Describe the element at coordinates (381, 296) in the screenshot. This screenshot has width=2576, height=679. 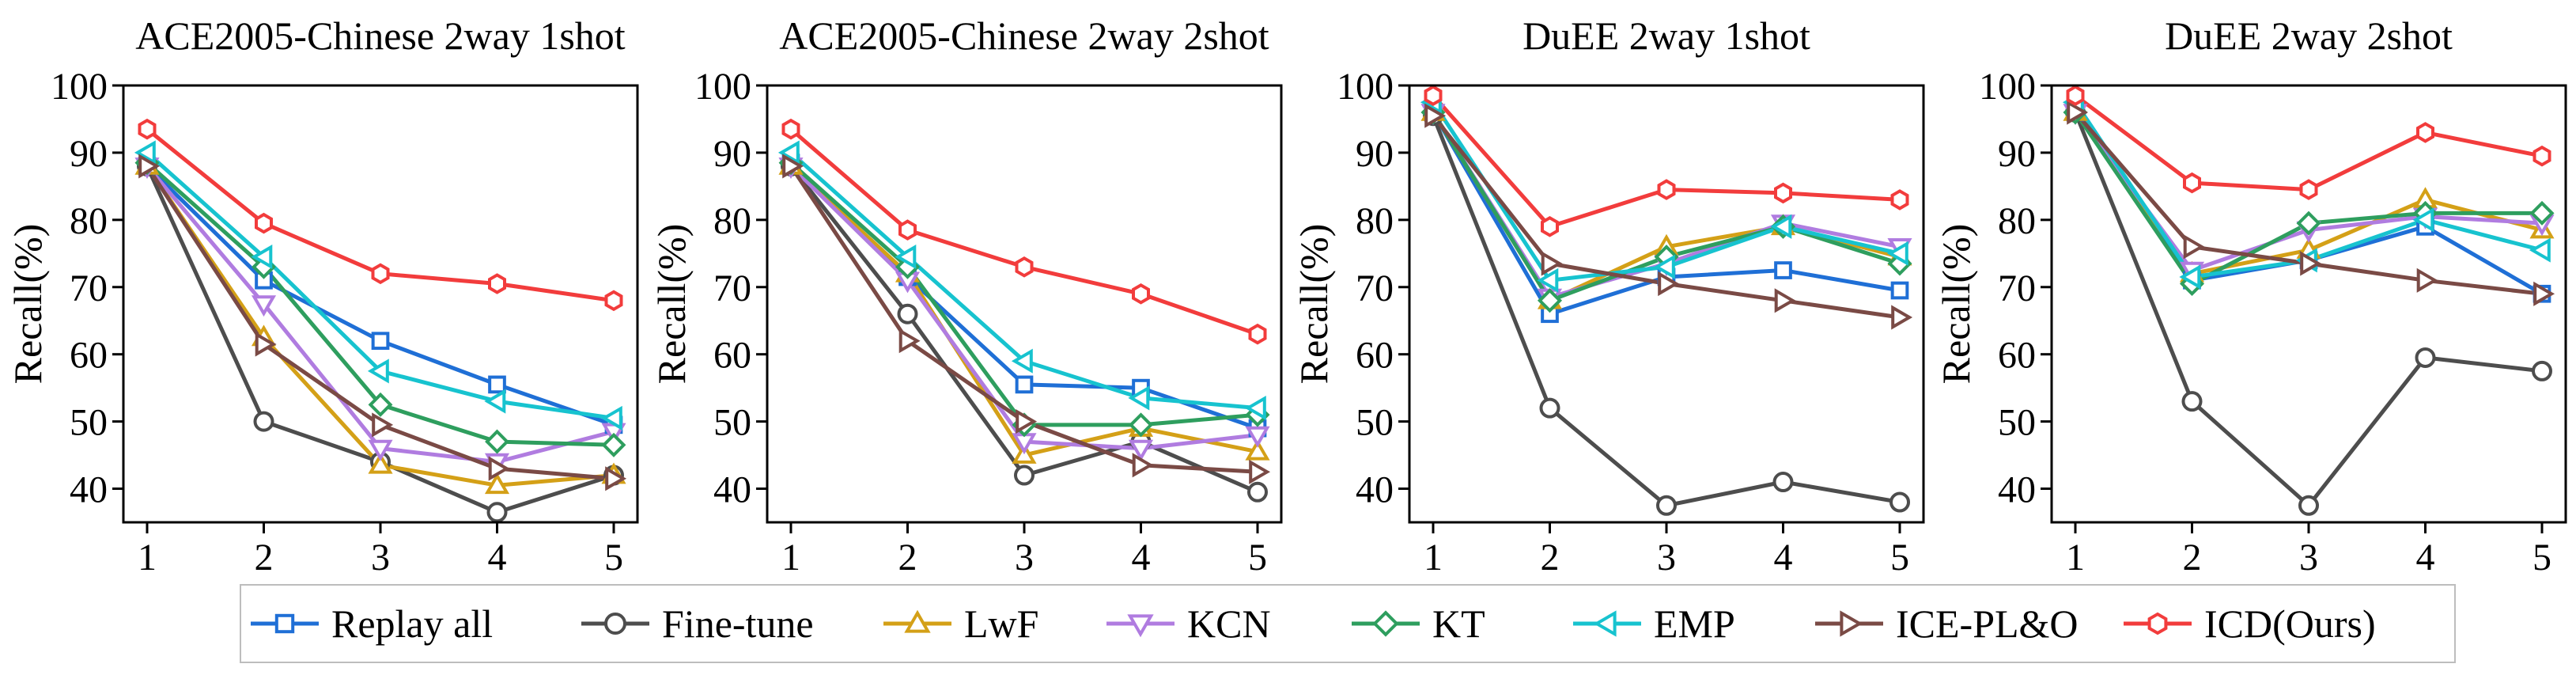
I see `series-line-replay-all` at that location.